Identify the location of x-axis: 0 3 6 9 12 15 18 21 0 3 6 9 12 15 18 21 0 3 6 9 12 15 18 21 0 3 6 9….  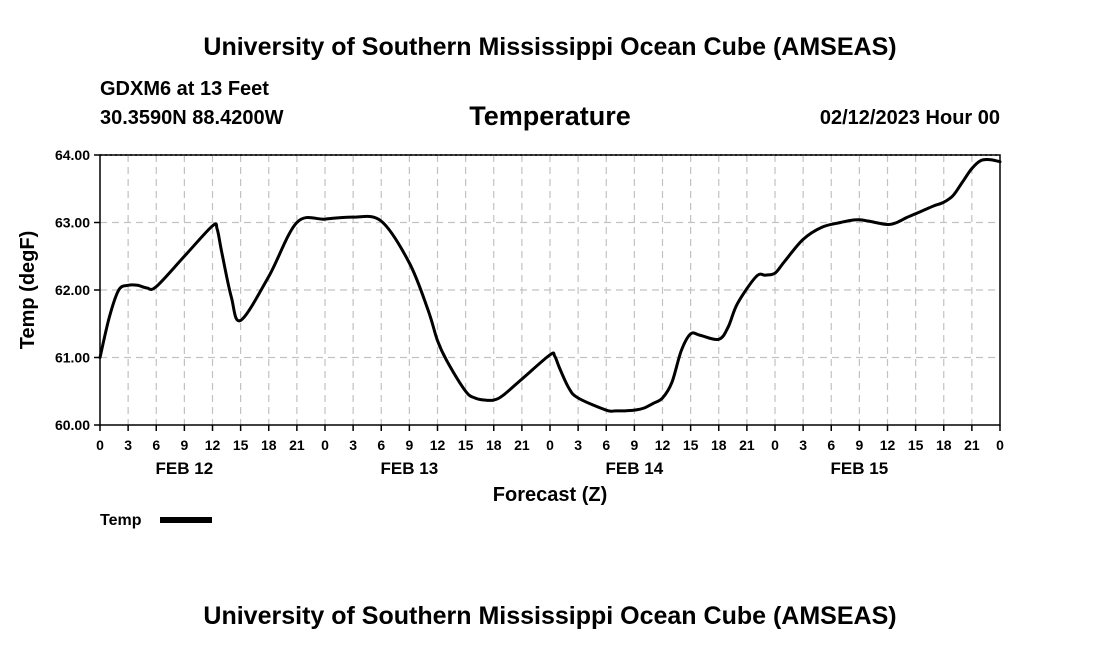
(550, 439).